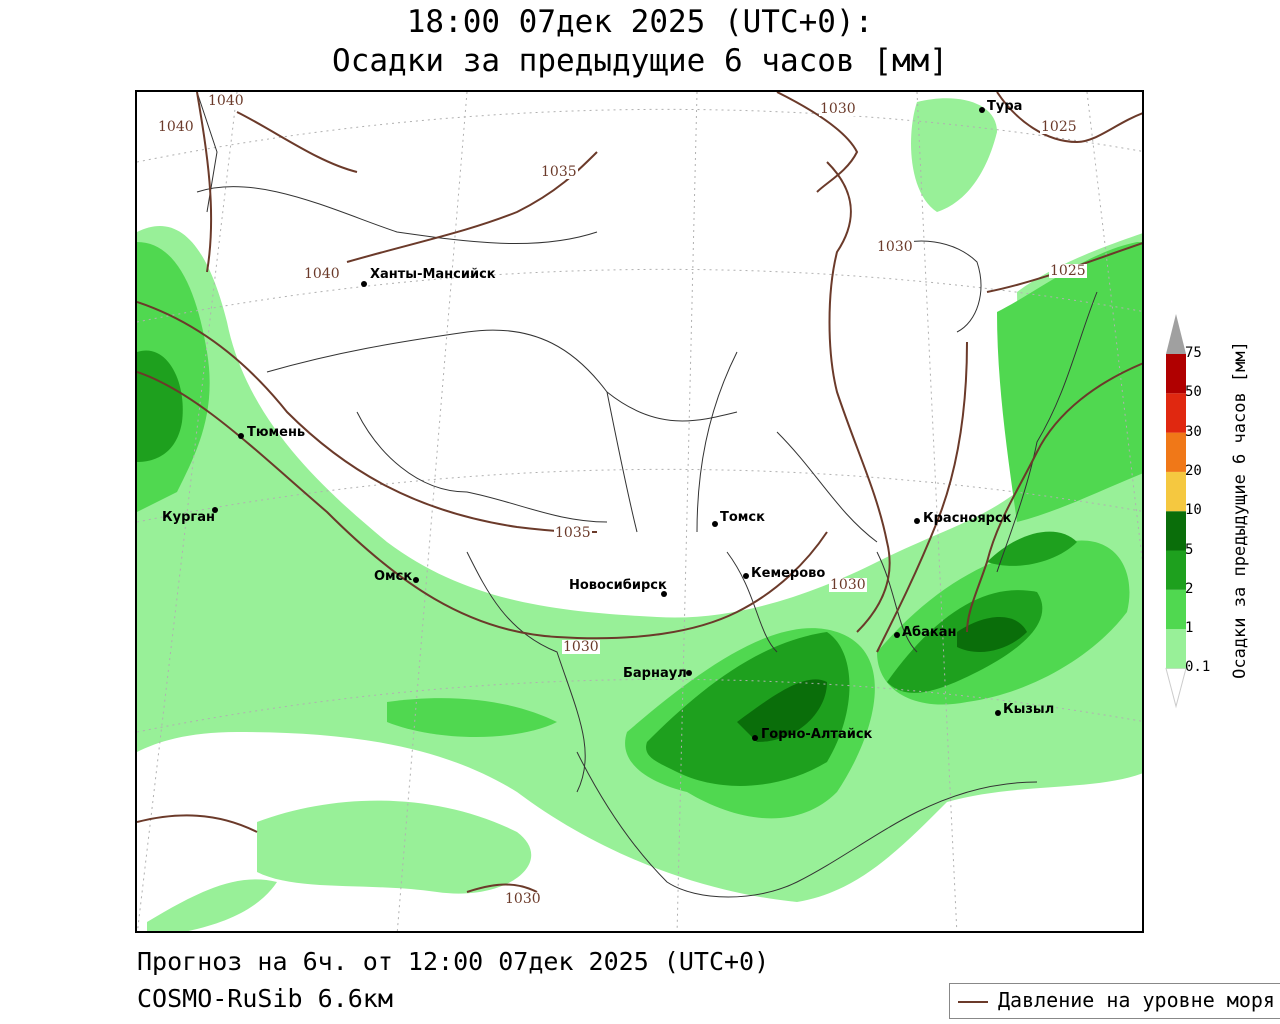 The height and width of the screenshot is (1024, 1280). I want to click on colorbar-under-tip, so click(1176, 688).